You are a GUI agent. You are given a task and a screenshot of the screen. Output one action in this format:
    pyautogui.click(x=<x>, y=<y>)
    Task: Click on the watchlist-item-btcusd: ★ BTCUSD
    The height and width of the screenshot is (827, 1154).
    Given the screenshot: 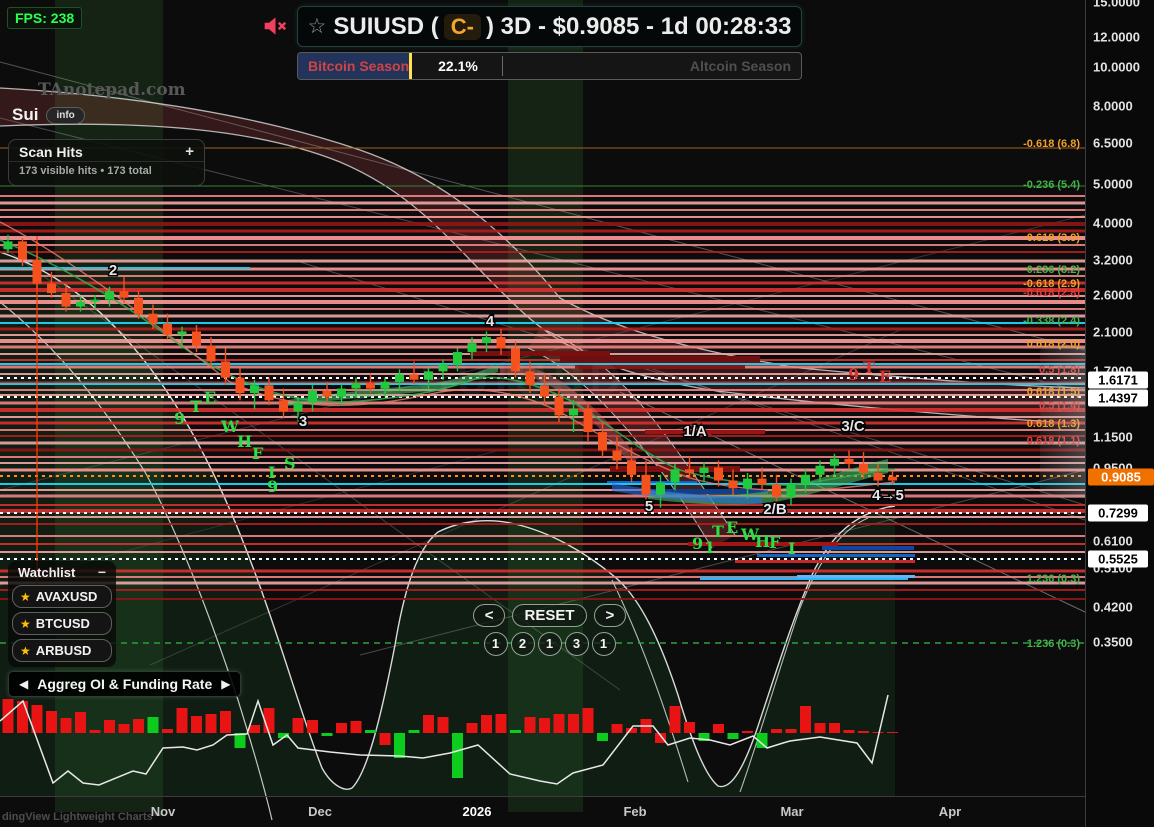 What is the action you would take?
    pyautogui.click(x=62, y=623)
    